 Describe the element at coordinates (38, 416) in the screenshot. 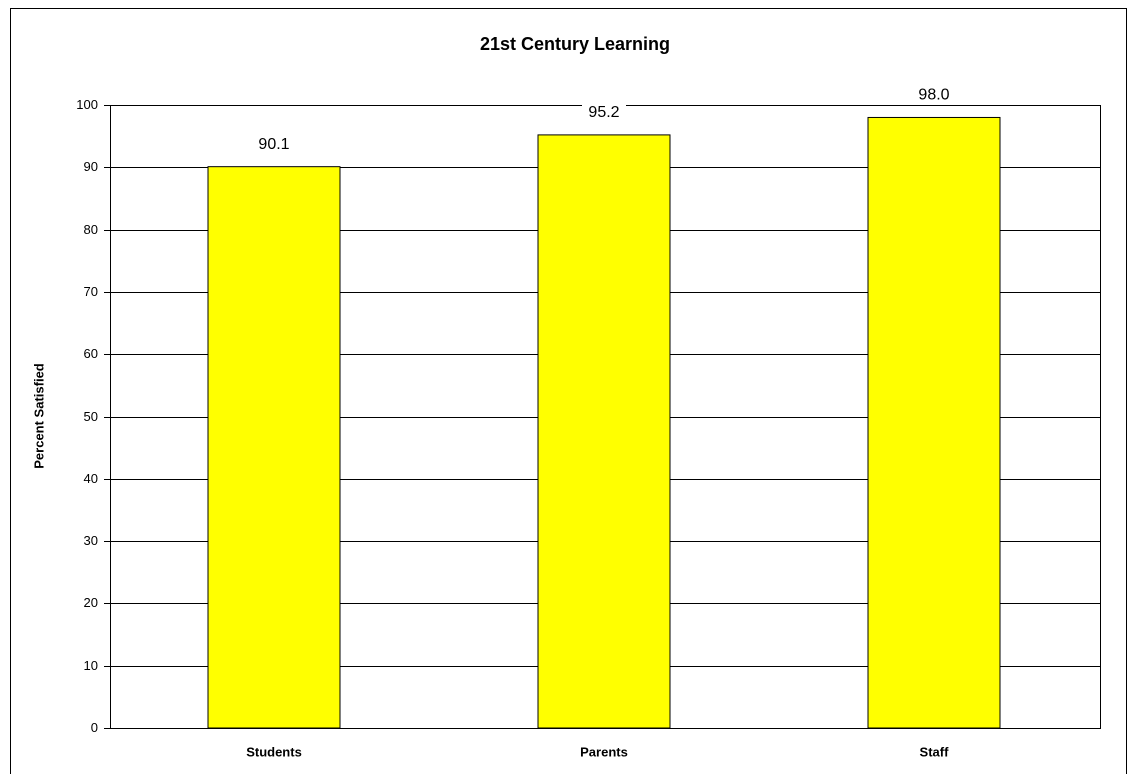

I see `y-axis-label: Percent Satisfied` at that location.